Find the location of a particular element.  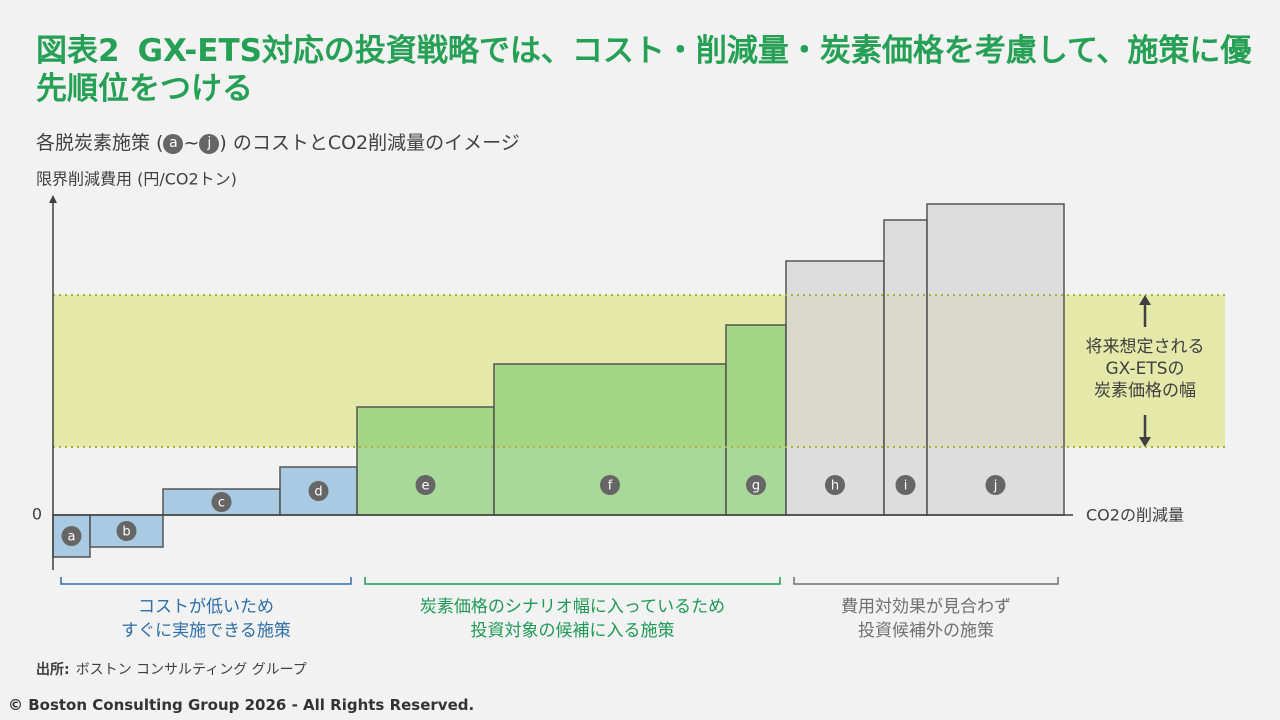

bar-label: a is located at coordinates (72, 537).